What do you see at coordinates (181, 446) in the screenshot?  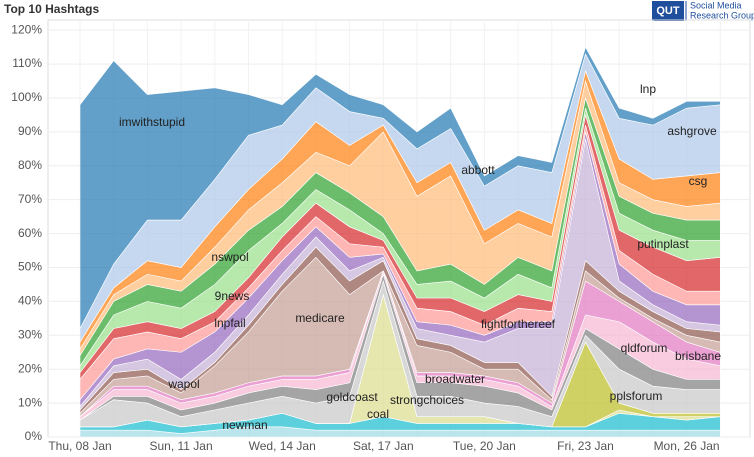 I see `x-tick-label: Sun, 11 Jan` at bounding box center [181, 446].